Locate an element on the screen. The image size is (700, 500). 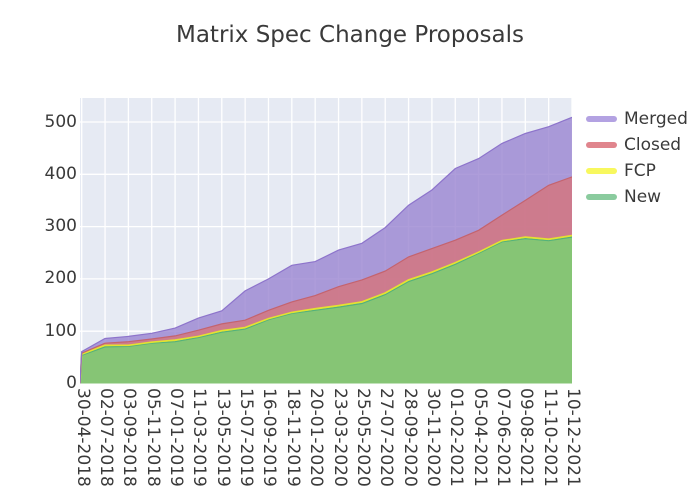
x-tick-label: 27-07-2020 is located at coordinates (386, 437).